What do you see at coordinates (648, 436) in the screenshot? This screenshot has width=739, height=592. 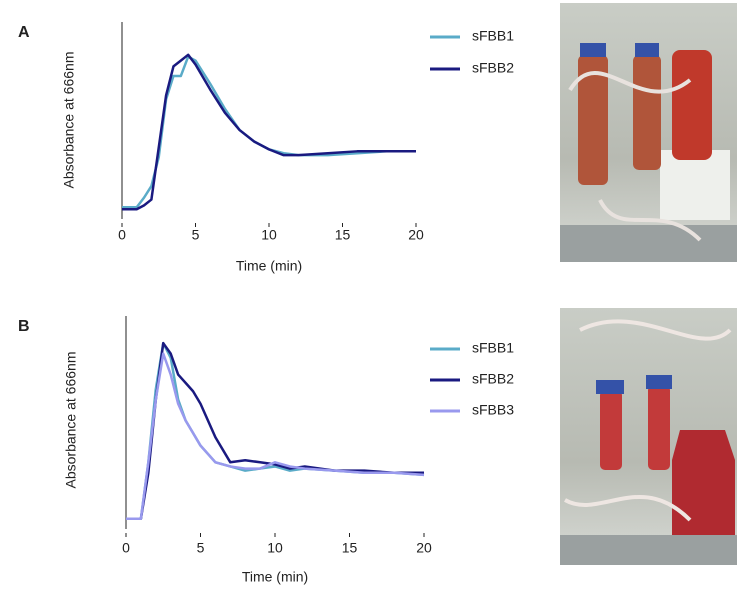 I see `photo-b` at bounding box center [648, 436].